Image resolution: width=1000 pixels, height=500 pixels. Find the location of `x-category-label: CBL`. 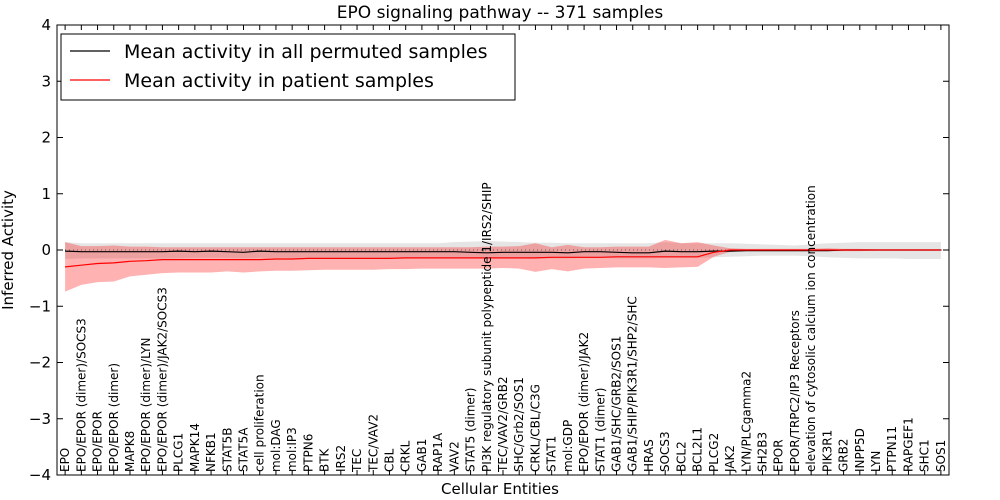

x-category-label: CBL is located at coordinates (390, 460).